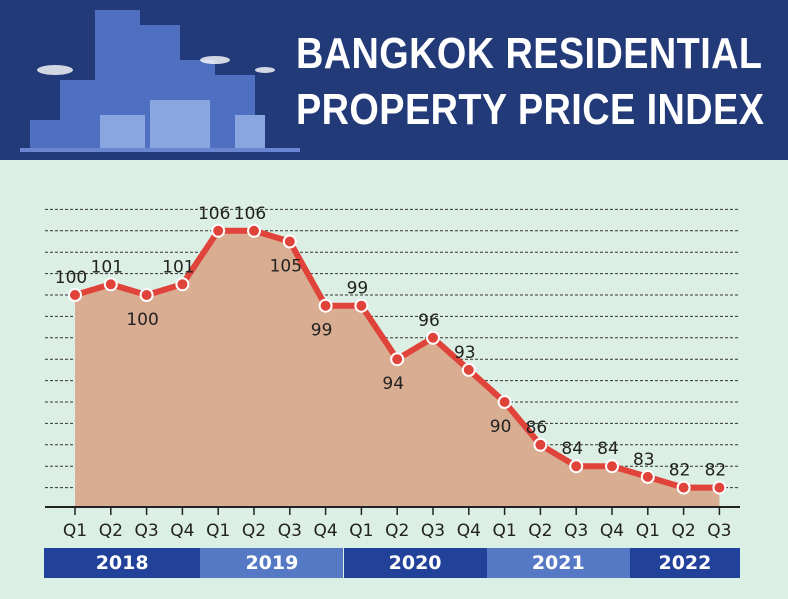 The width and height of the screenshot is (788, 599). What do you see at coordinates (558, 563) in the screenshot?
I see `year-label: 2021` at bounding box center [558, 563].